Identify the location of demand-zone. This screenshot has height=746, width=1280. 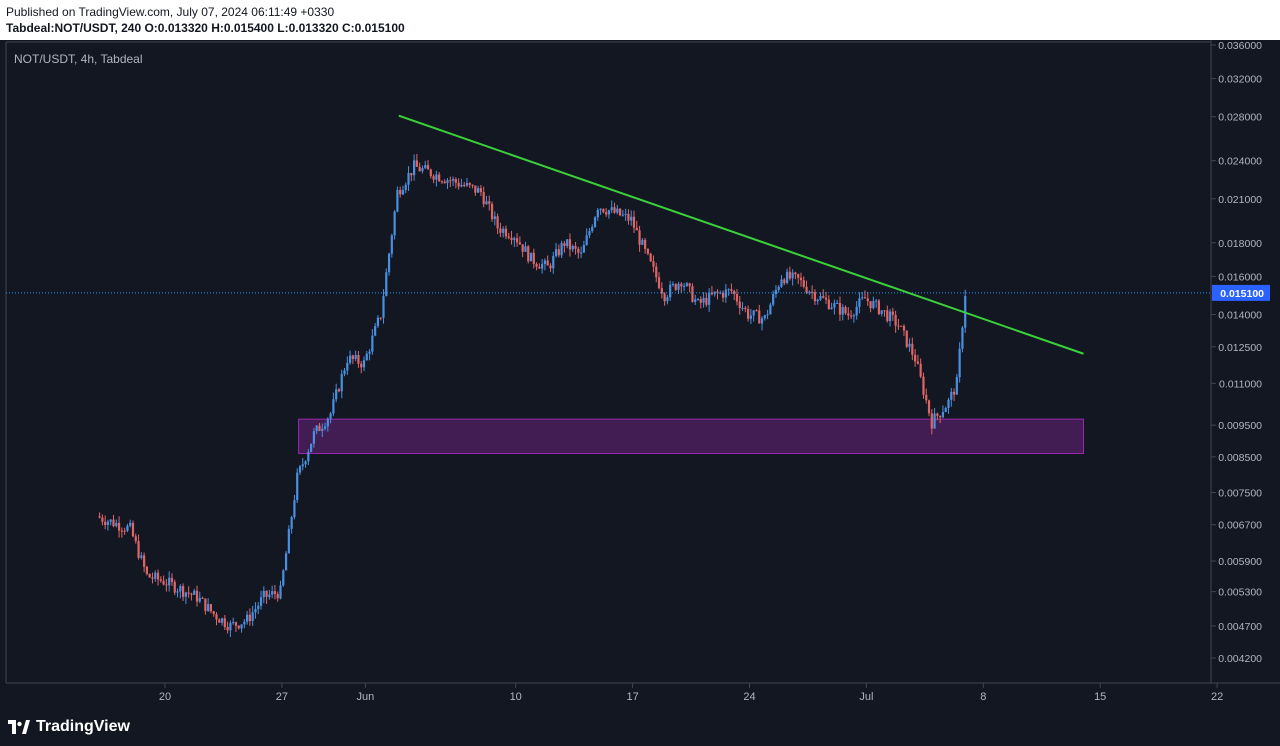
(691, 436).